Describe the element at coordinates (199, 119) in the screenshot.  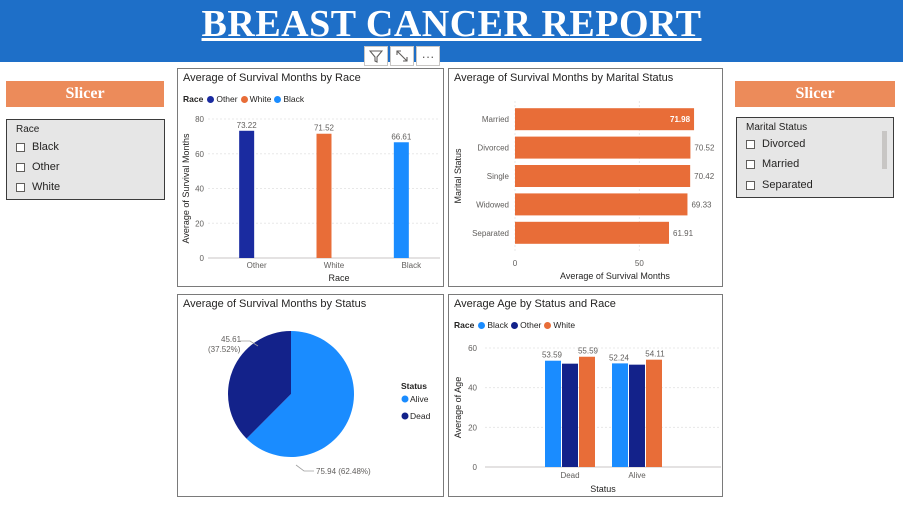
I see `y-tick-label: 80` at that location.